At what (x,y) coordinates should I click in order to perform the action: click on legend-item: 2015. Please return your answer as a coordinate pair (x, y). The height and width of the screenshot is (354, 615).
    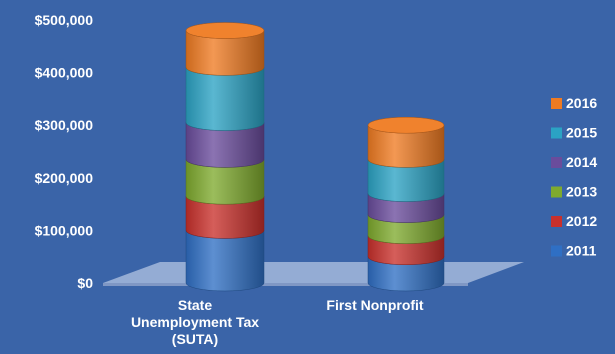
    Looking at the image, I should click on (574, 133).